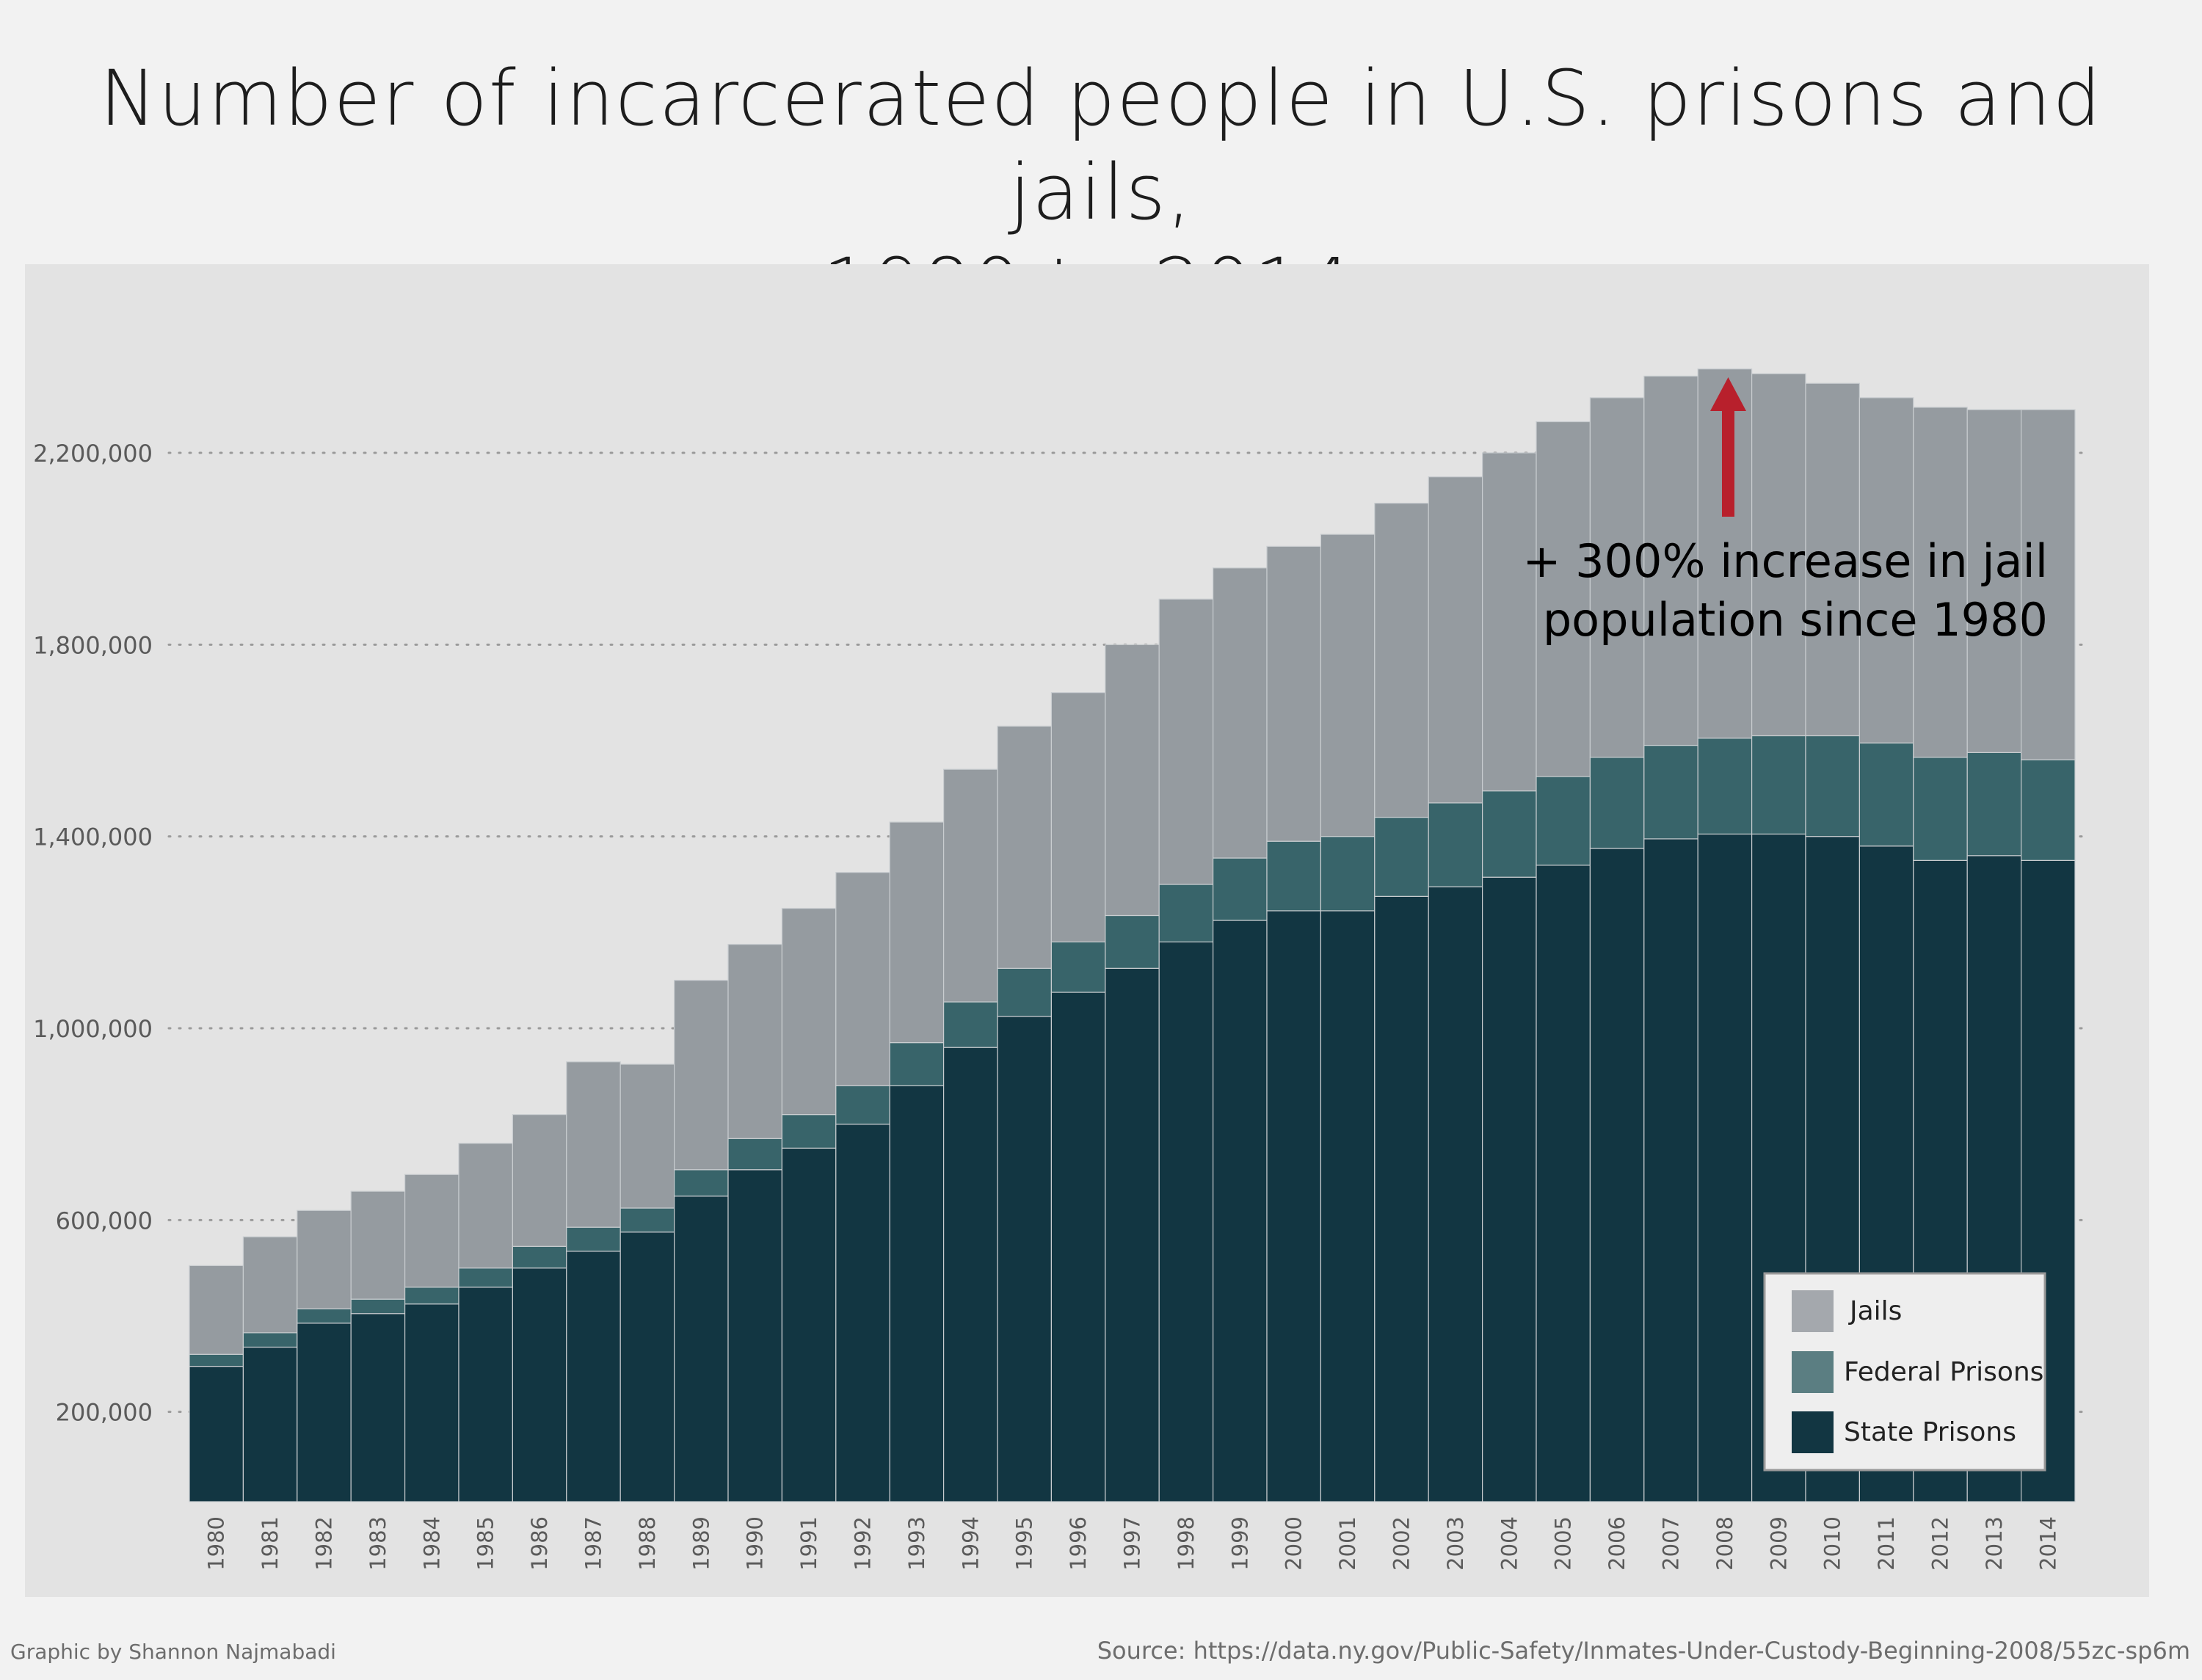  I want to click on bar-state-2005, so click(1563, 1183).